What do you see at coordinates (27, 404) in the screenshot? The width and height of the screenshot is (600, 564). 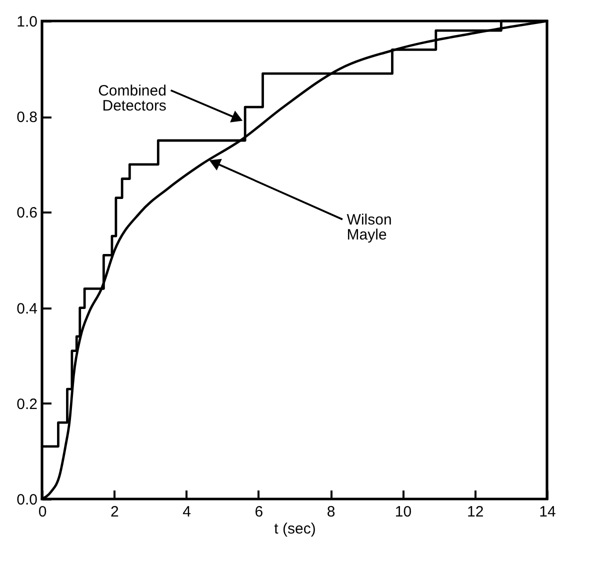 I see `y-tick-label: 0.2` at bounding box center [27, 404].